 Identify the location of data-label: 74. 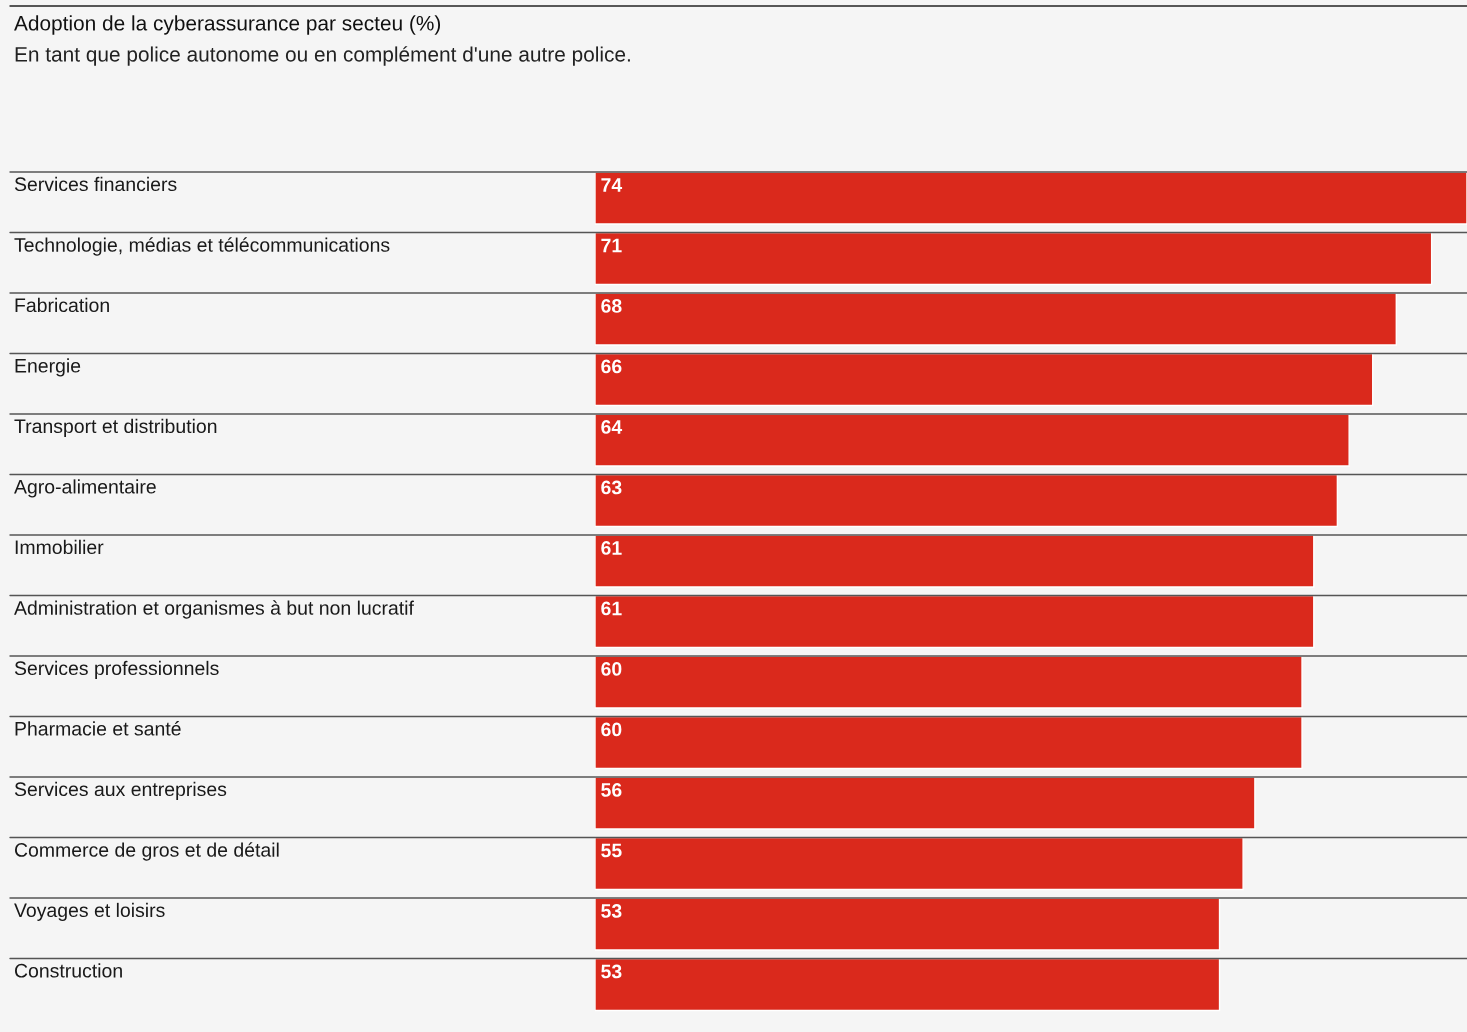
(612, 185).